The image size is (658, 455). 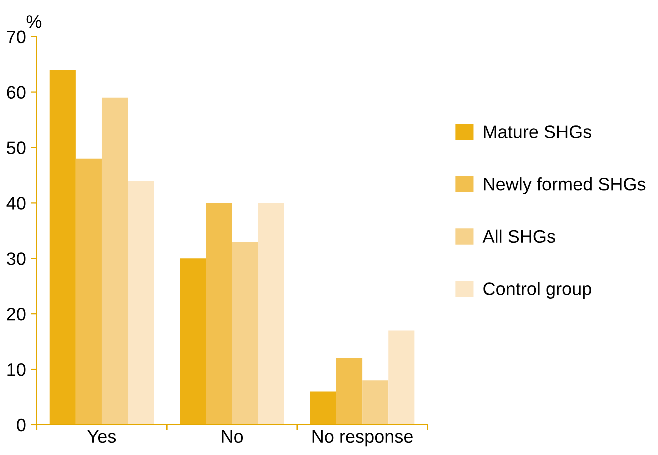 I want to click on y-tick-label: 50, so click(x=16, y=148).